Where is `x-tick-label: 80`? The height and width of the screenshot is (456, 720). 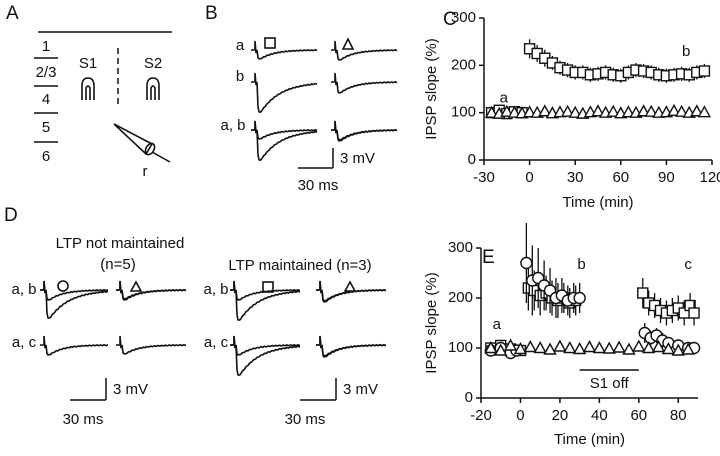
x-tick-label: 80 is located at coordinates (678, 415).